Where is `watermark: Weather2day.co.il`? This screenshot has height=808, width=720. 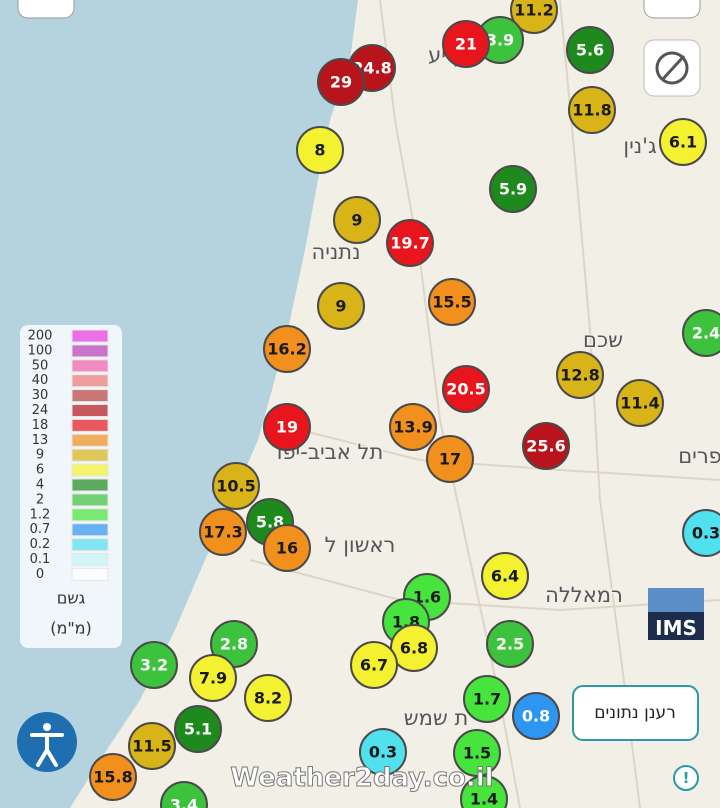 watermark: Weather2day.co.il is located at coordinates (361, 778).